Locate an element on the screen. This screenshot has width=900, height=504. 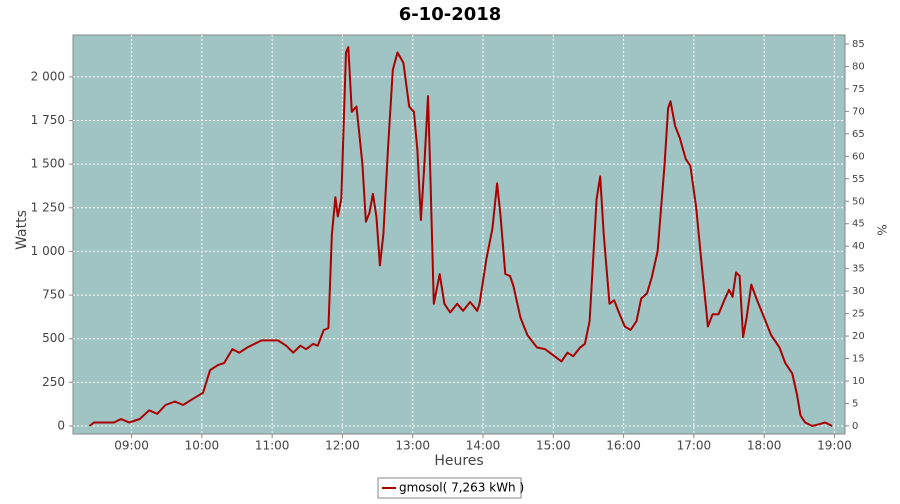
y2-tick-label: 50 is located at coordinates (858, 201).